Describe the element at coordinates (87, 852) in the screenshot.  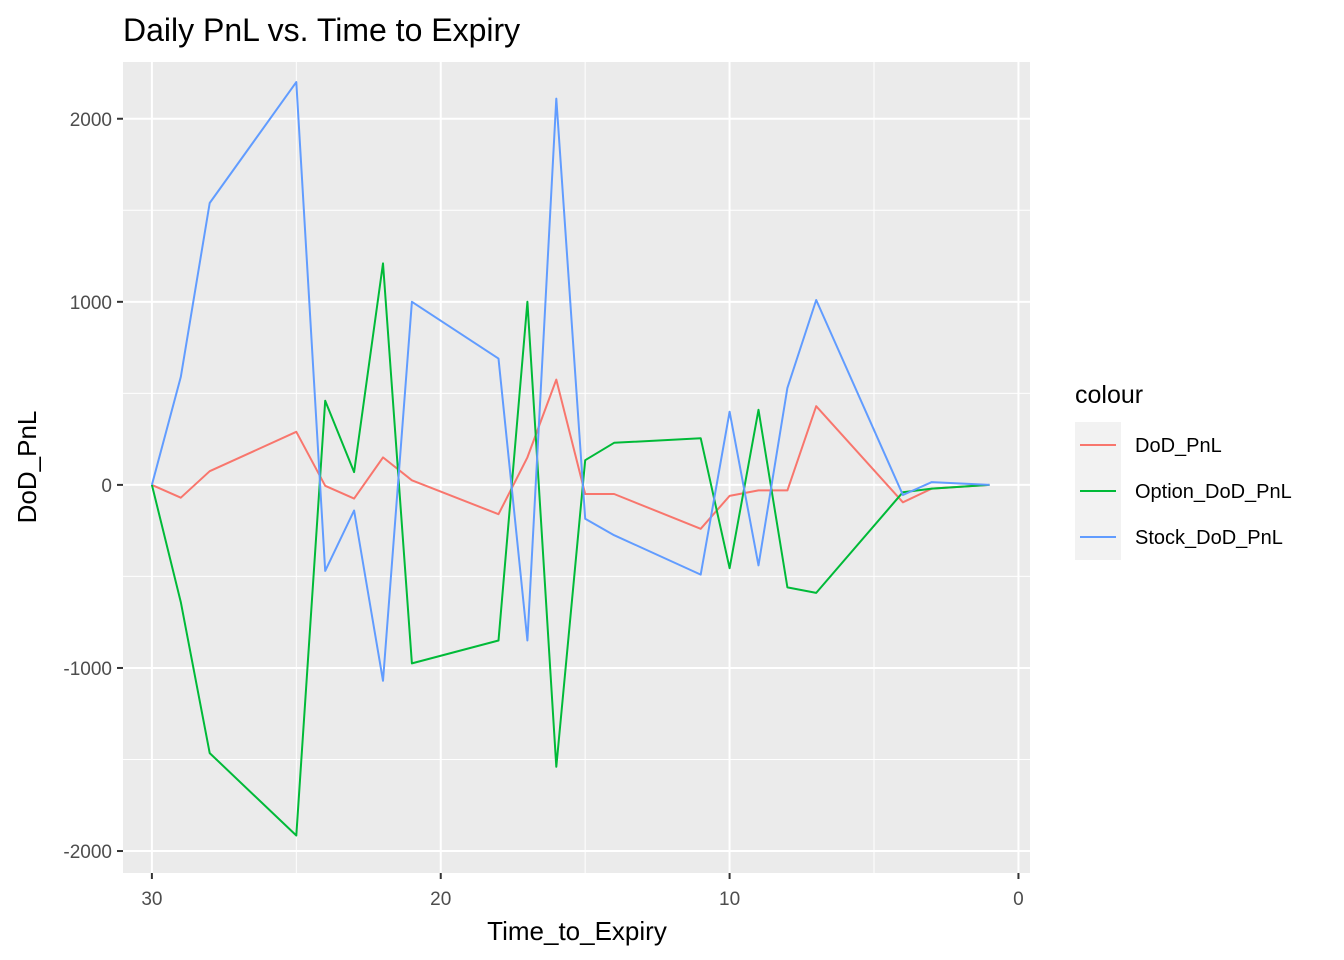
I see `y-tick-label: -2000` at that location.